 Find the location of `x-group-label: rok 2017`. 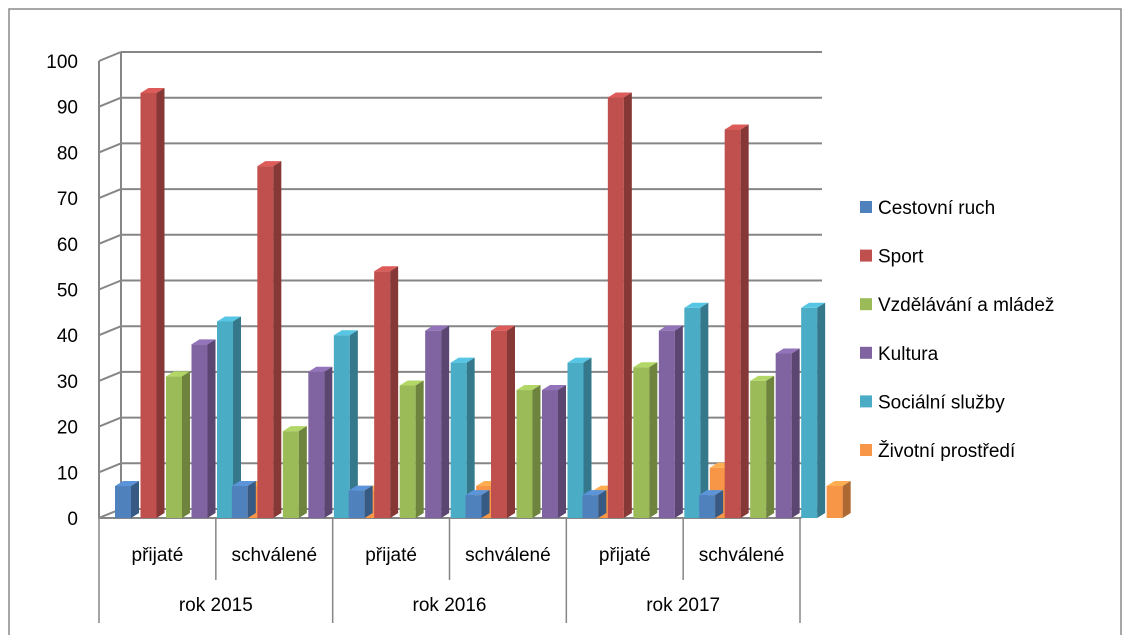

x-group-label: rok 2017 is located at coordinates (683, 605).